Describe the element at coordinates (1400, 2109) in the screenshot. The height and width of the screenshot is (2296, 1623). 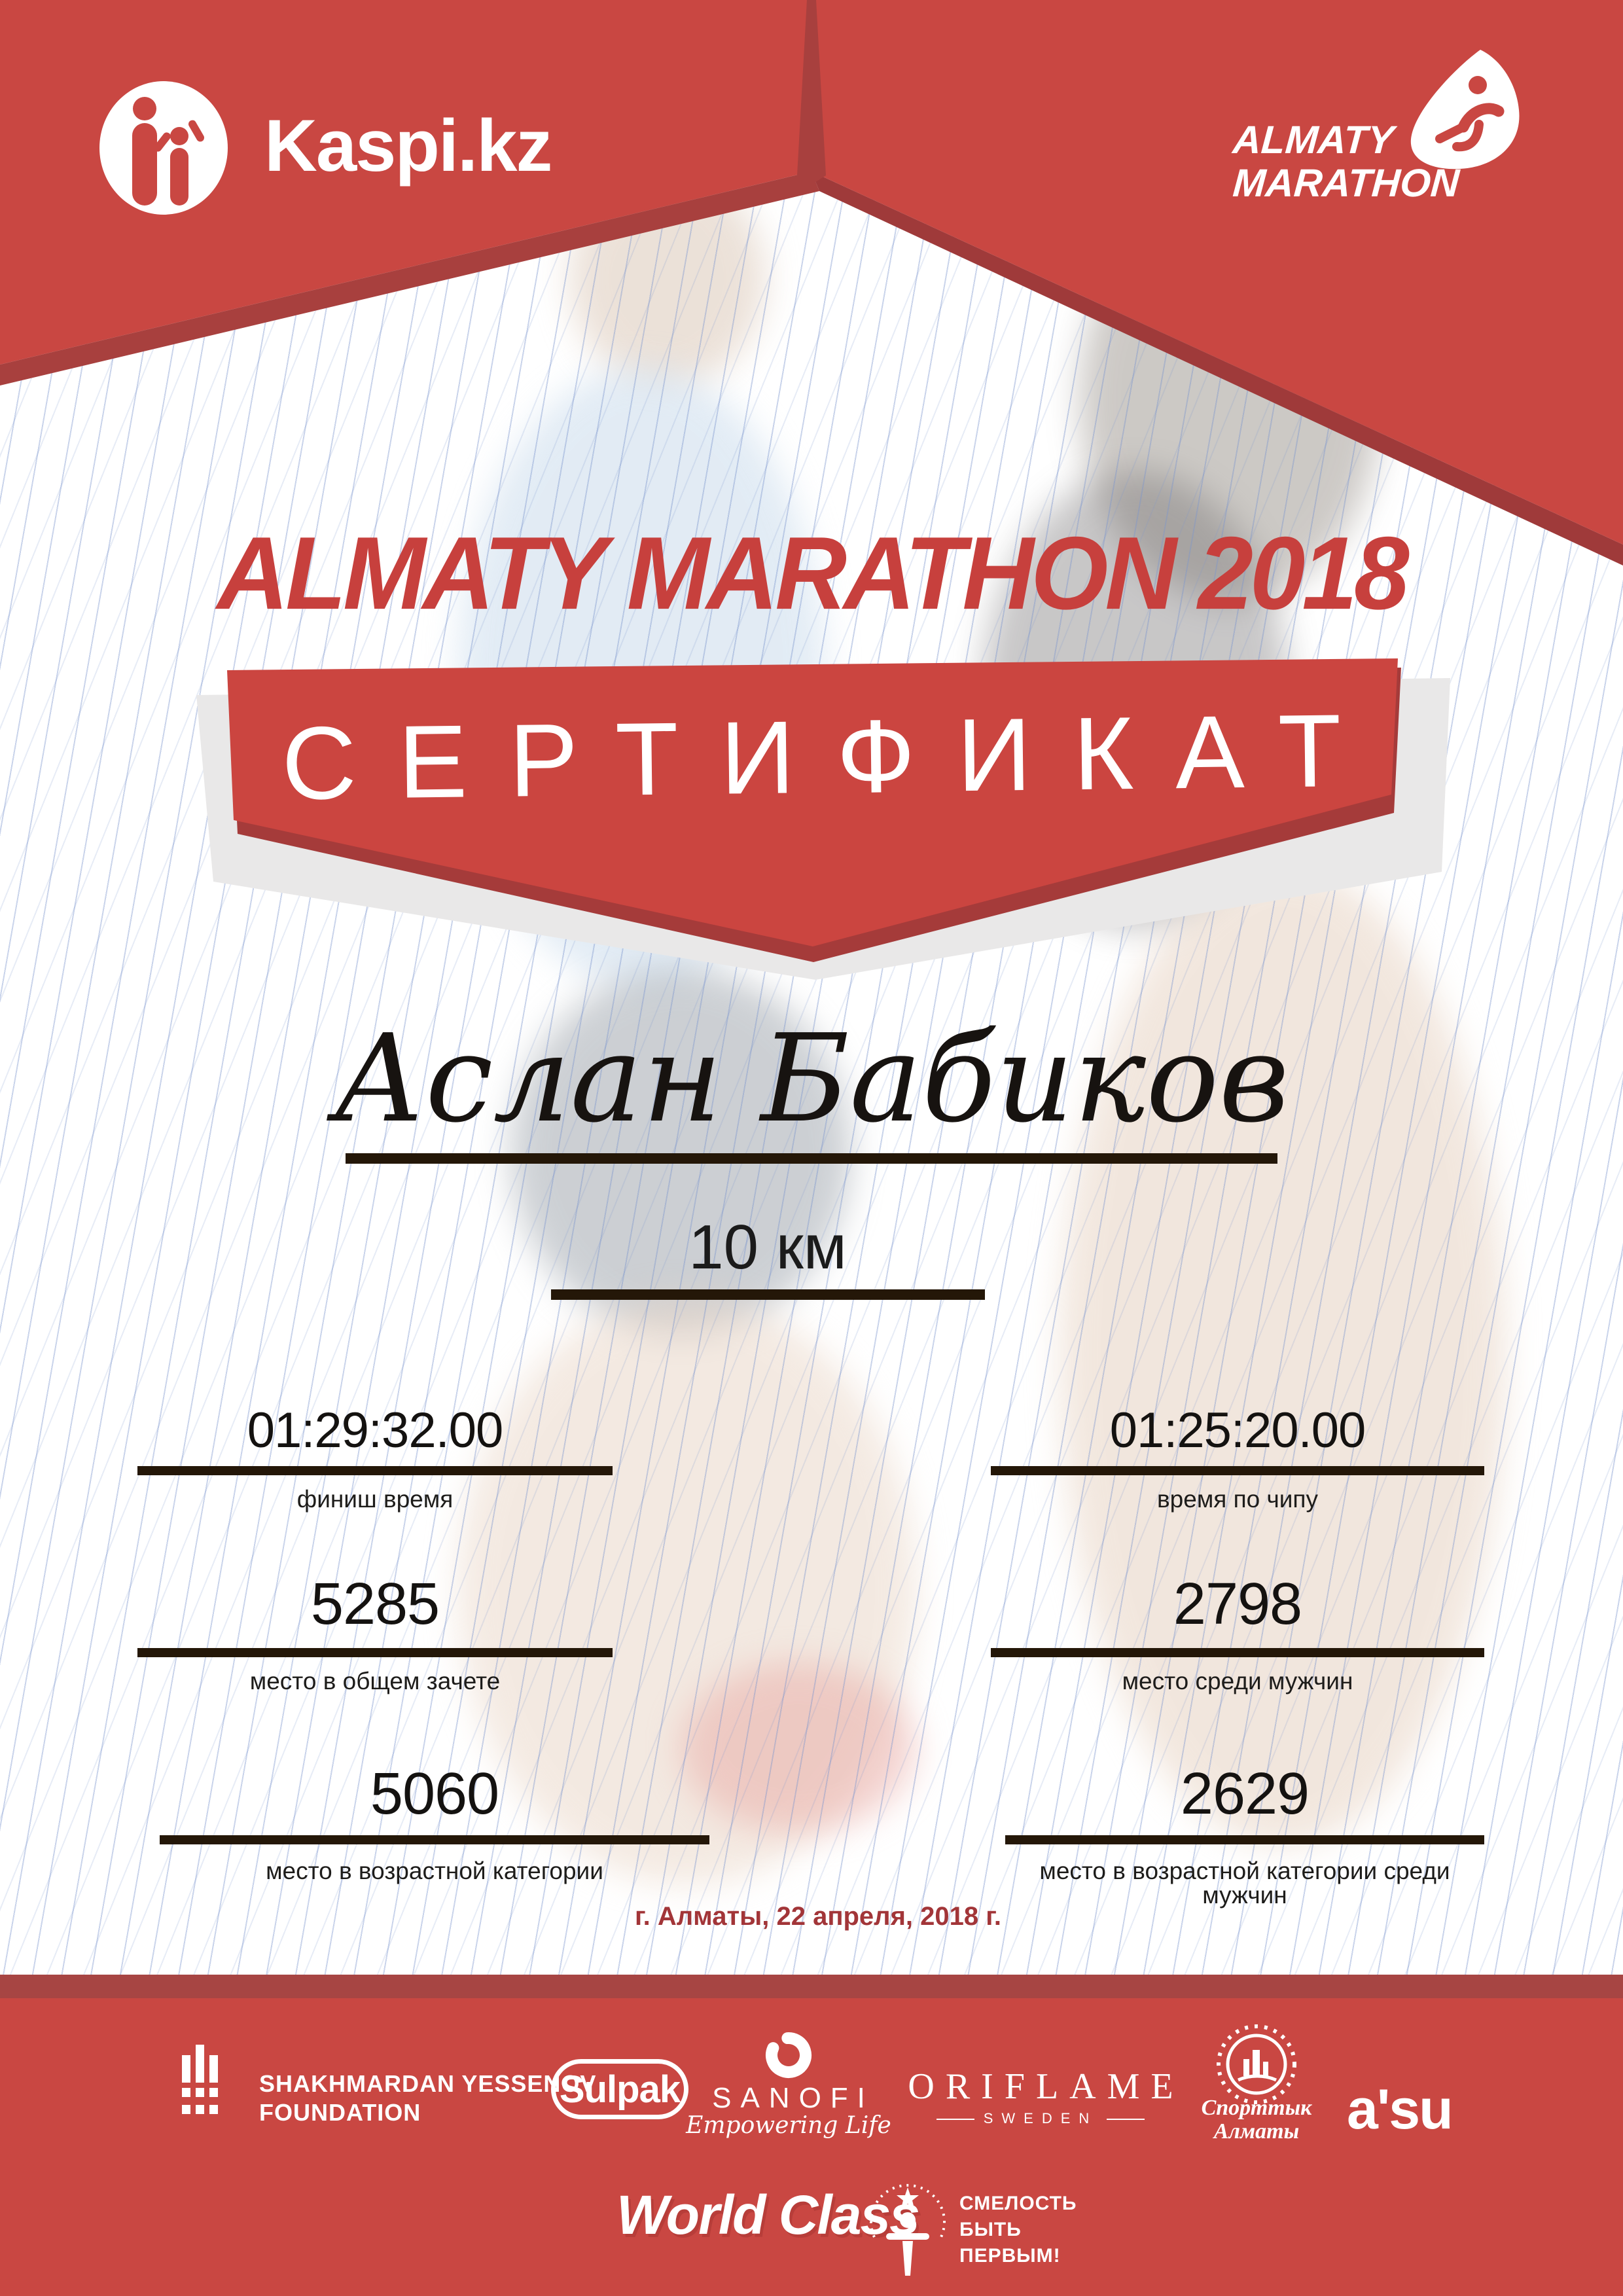
I see `sponsor-asu: a'su` at that location.